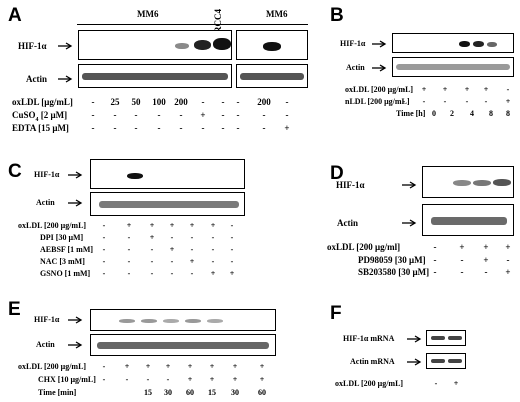 This screenshot has height=402, width=520. I want to click on panel-b-actin-arrow-icon, so click(379, 68).